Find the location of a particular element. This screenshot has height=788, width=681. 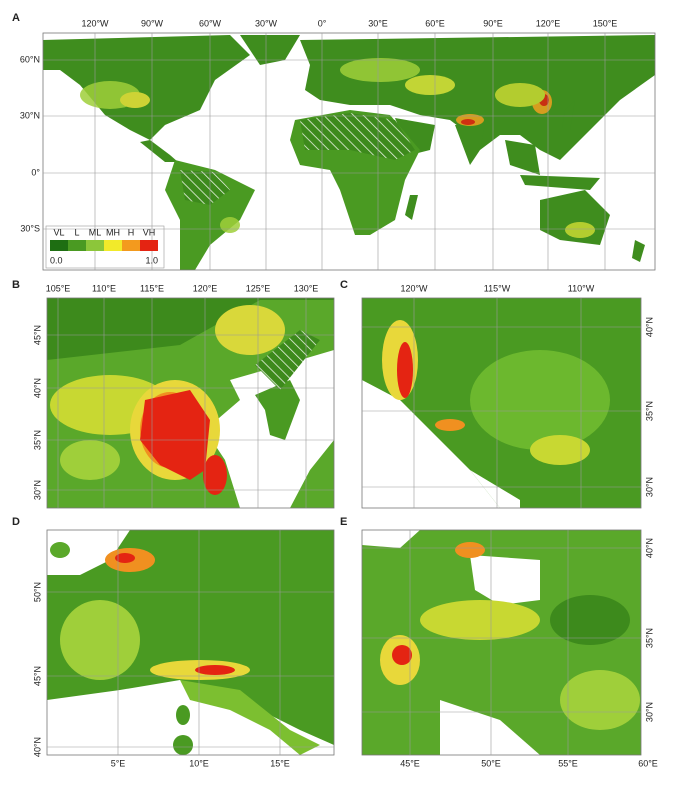

legend-min: 0.0 is located at coordinates (56, 260).